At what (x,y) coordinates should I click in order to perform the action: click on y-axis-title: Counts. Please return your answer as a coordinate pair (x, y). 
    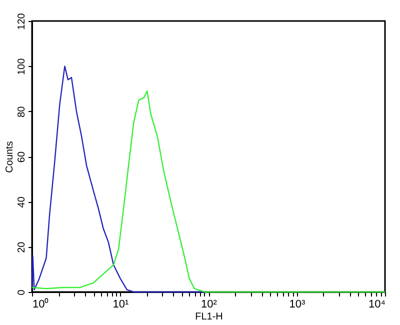
    Looking at the image, I should click on (10, 157).